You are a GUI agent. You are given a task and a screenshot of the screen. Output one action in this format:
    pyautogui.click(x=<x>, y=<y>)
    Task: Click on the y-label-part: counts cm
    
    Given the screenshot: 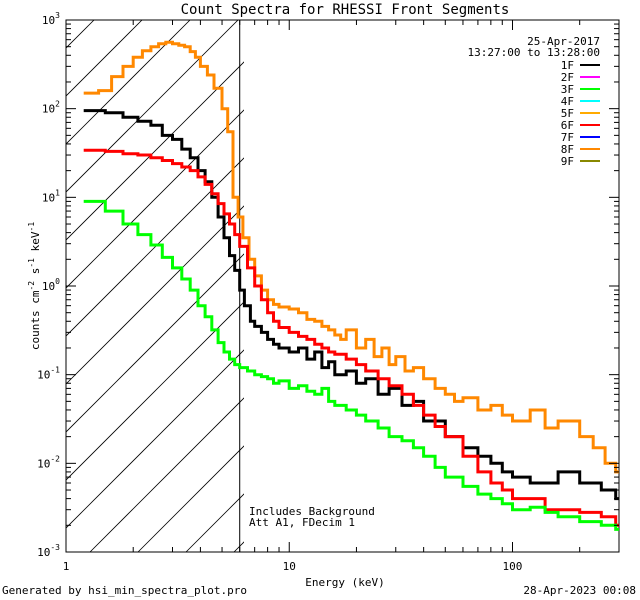 What is the action you would take?
    pyautogui.click(x=35, y=320)
    